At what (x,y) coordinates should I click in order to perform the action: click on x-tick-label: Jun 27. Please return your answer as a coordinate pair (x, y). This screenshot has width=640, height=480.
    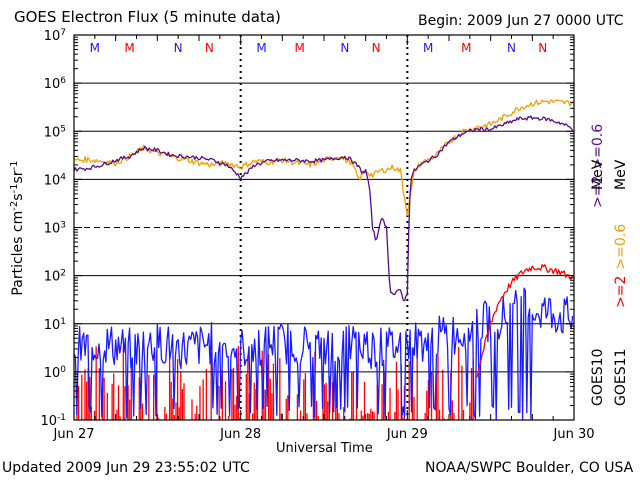
    Looking at the image, I should click on (74, 434).